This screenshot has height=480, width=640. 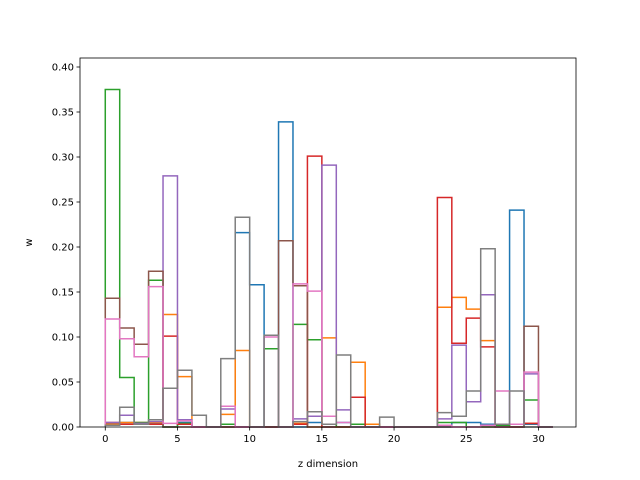 What do you see at coordinates (249, 439) in the screenshot?
I see `x-tick-label: 10` at bounding box center [249, 439].